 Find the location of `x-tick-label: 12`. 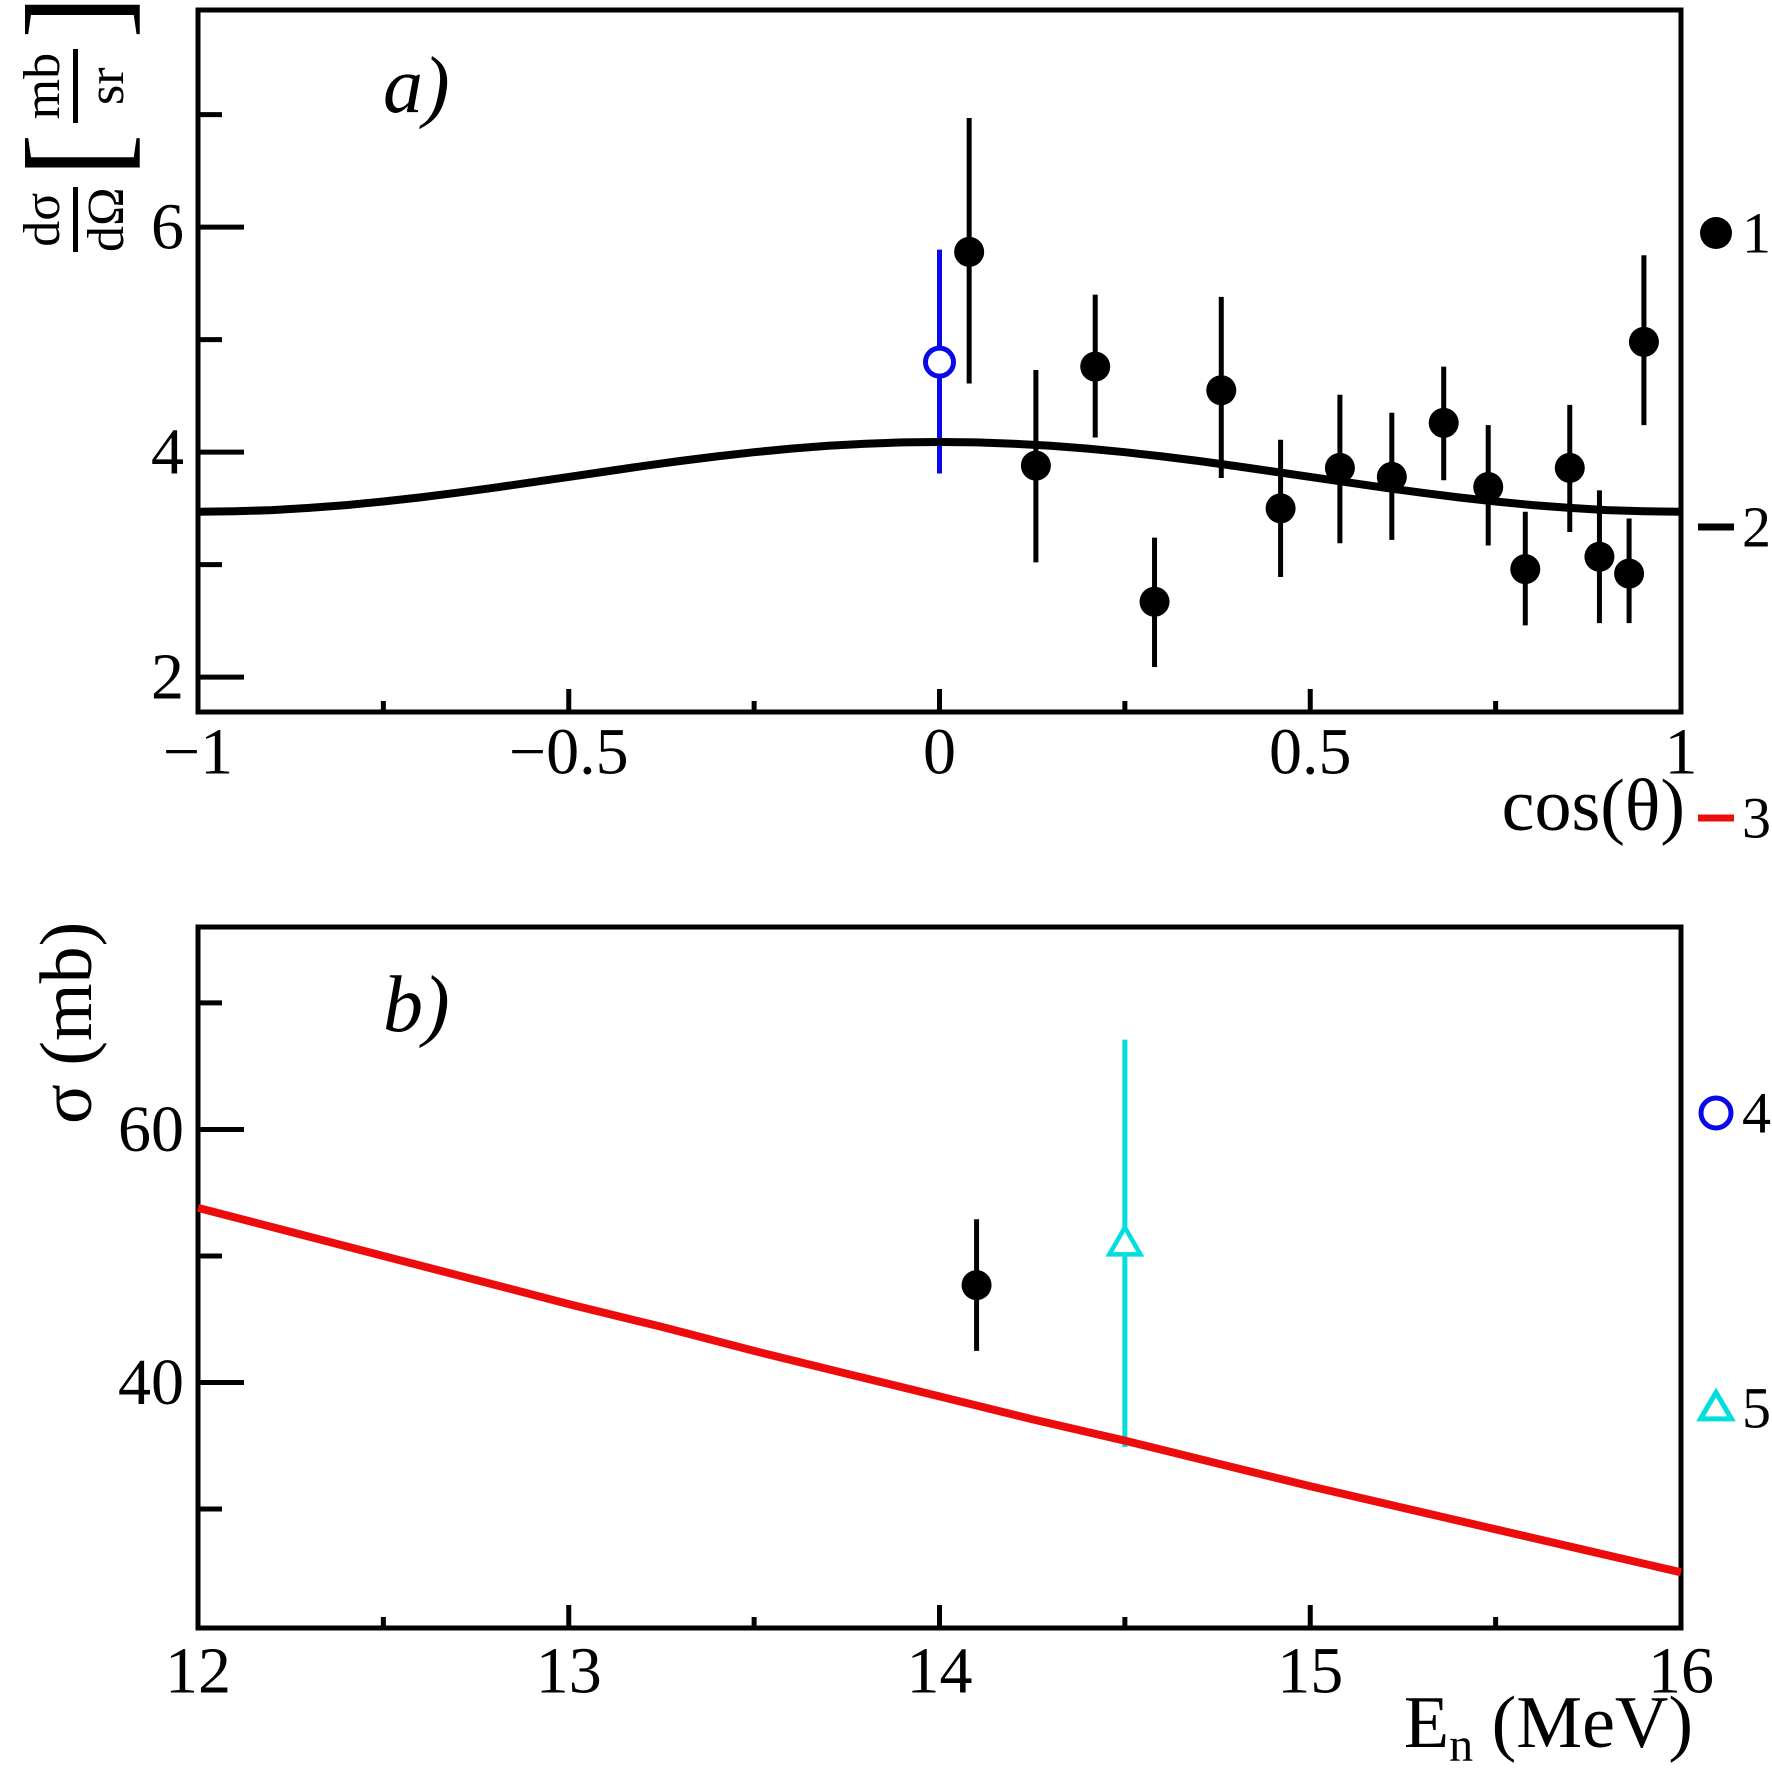

x-tick-label: 12 is located at coordinates (198, 1671).